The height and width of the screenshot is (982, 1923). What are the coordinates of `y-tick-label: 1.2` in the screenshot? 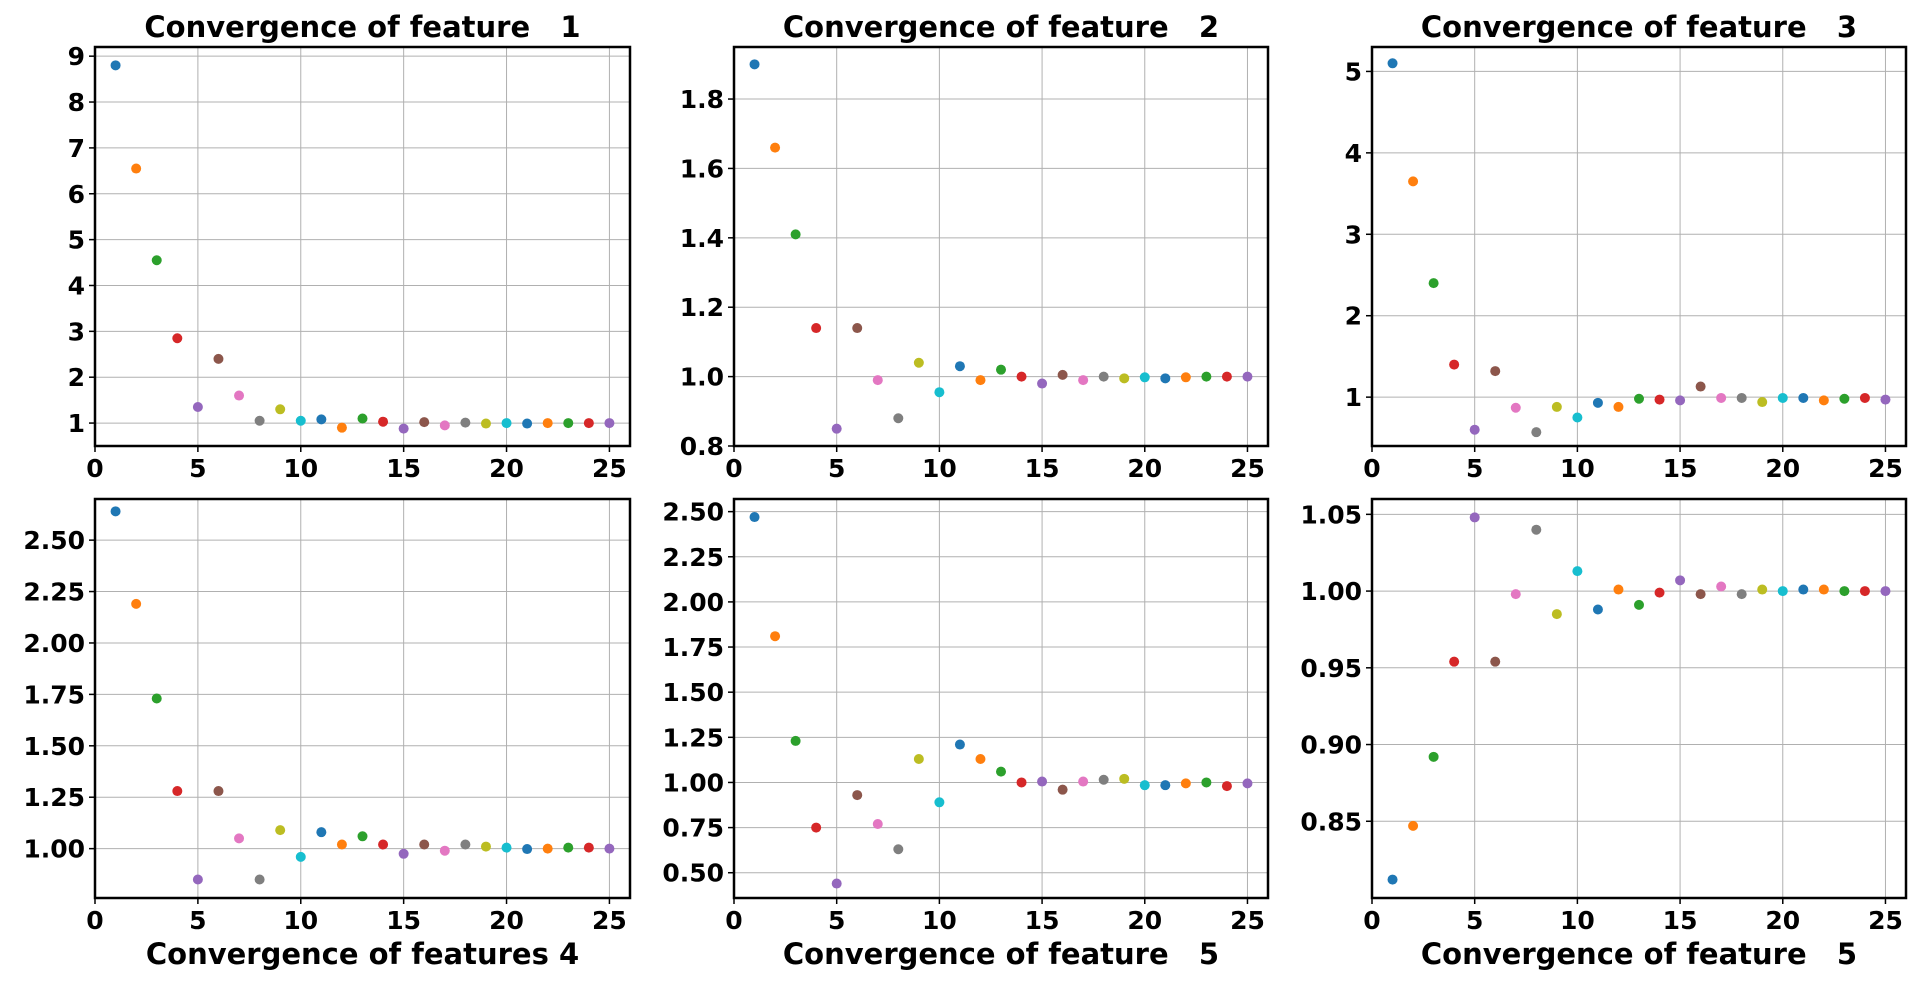 It's located at (702, 307).